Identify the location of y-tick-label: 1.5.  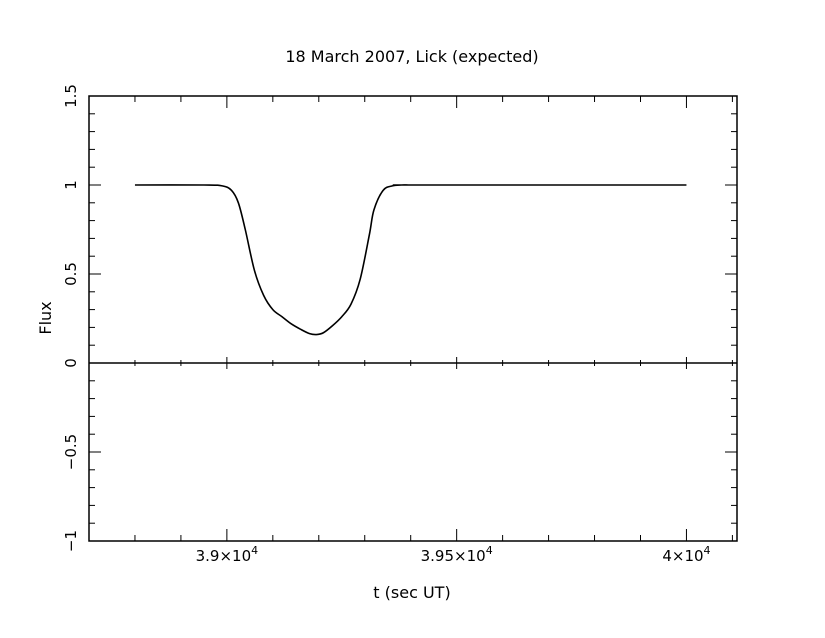
(71, 96).